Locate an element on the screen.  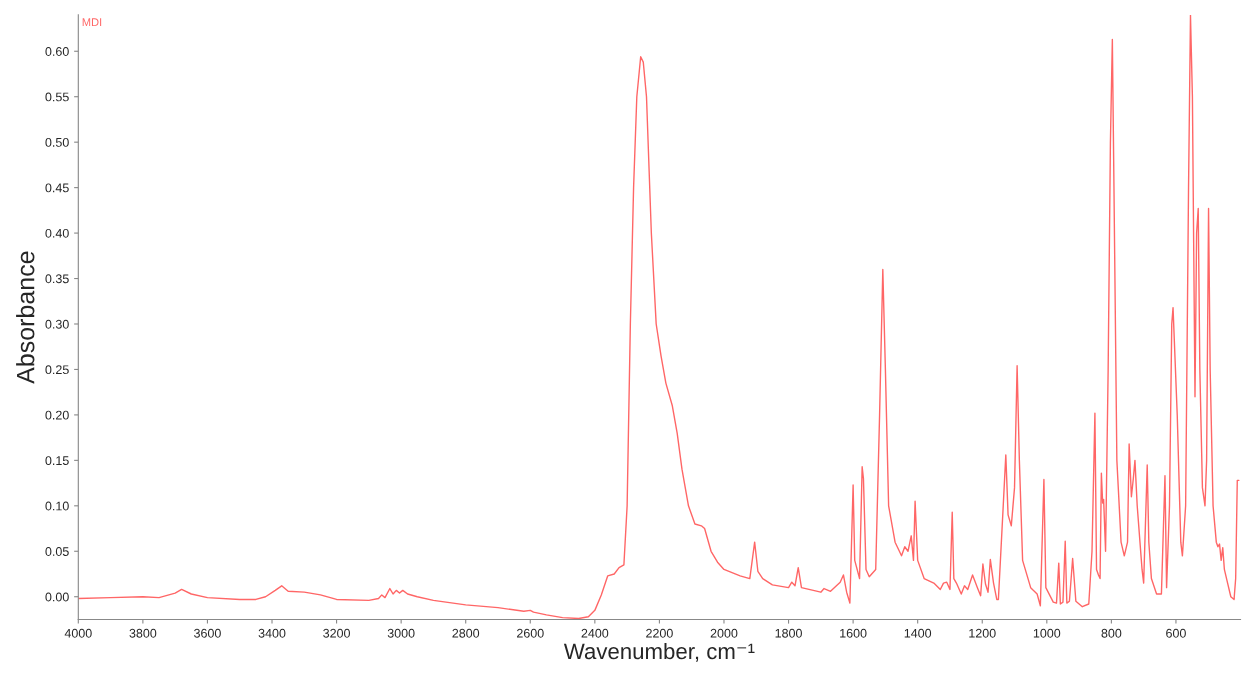
x-tick-label: 3600 is located at coordinates (207, 633).